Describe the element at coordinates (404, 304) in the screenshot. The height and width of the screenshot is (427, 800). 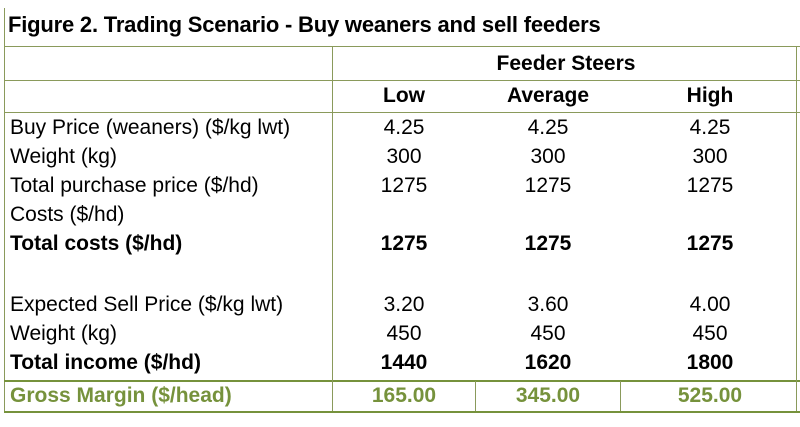
I see `row-value-low: 3.20` at that location.